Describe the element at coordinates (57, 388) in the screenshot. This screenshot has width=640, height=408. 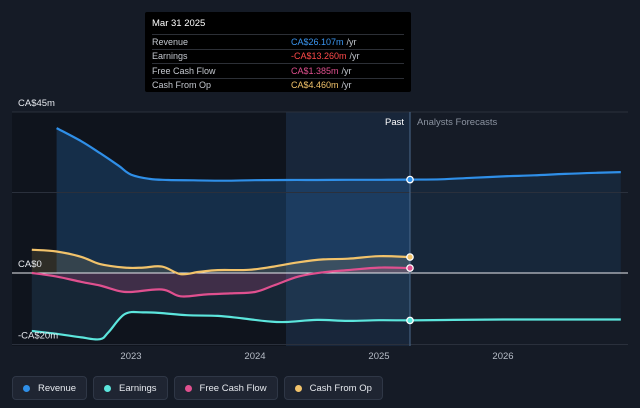
I see `legend-label: Revenue` at that location.